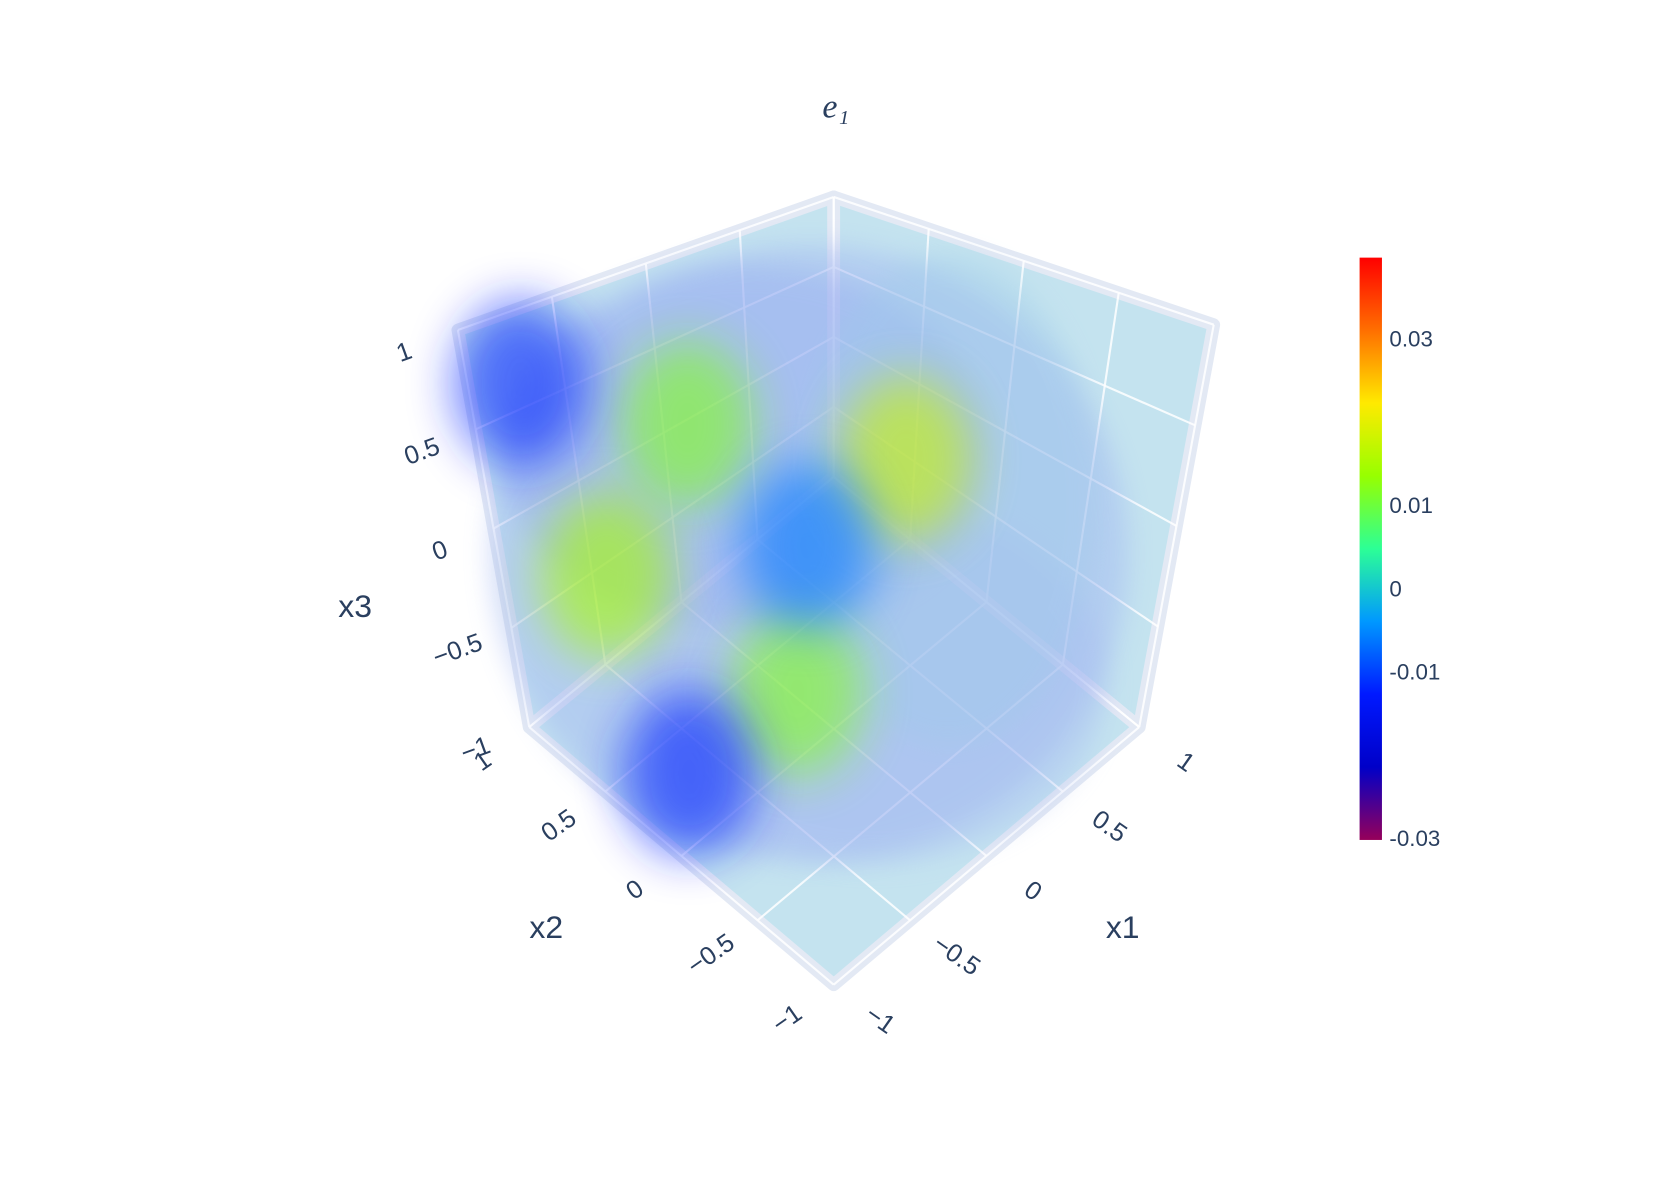  I want to click on colorbar-tick-label: 0.01, so click(1411, 505).